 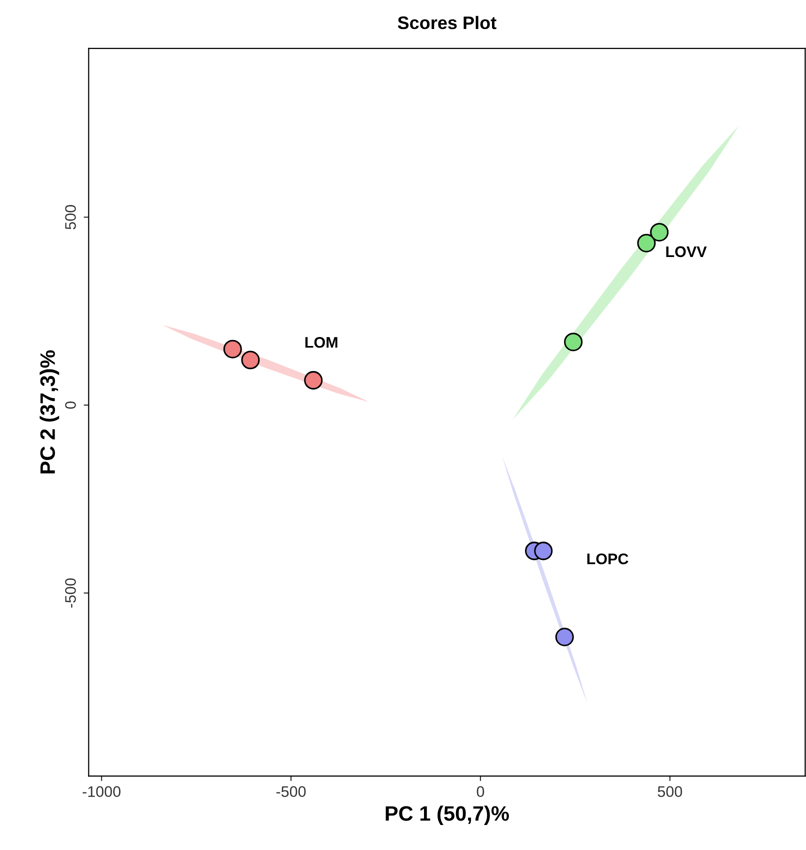 I want to click on y-tick-label: -500, so click(x=70, y=593).